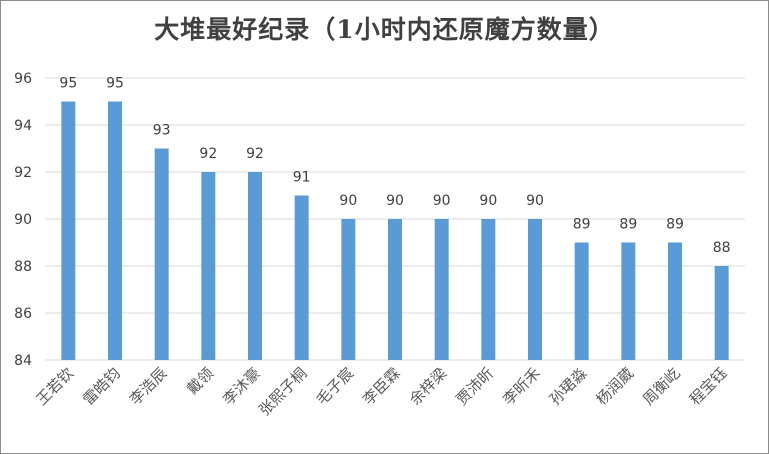 The height and width of the screenshot is (454, 769). I want to click on x-tick-label: 张熙子桐, so click(282, 391).